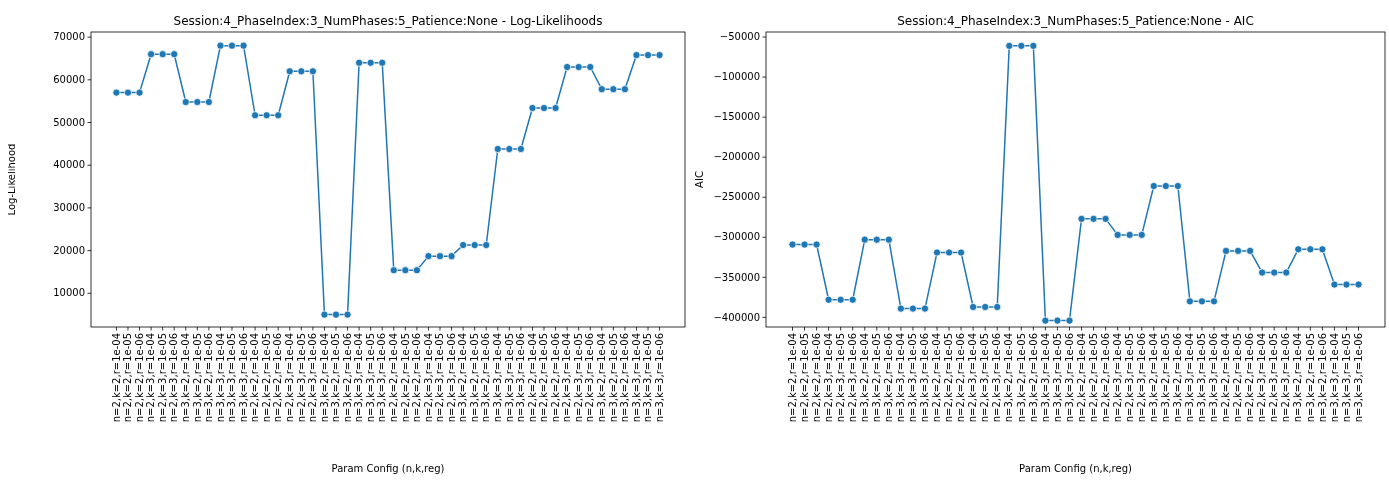 The image size is (1389, 490). What do you see at coordinates (736, 157) in the screenshot?
I see `y-tick-label: −200000` at bounding box center [736, 157].